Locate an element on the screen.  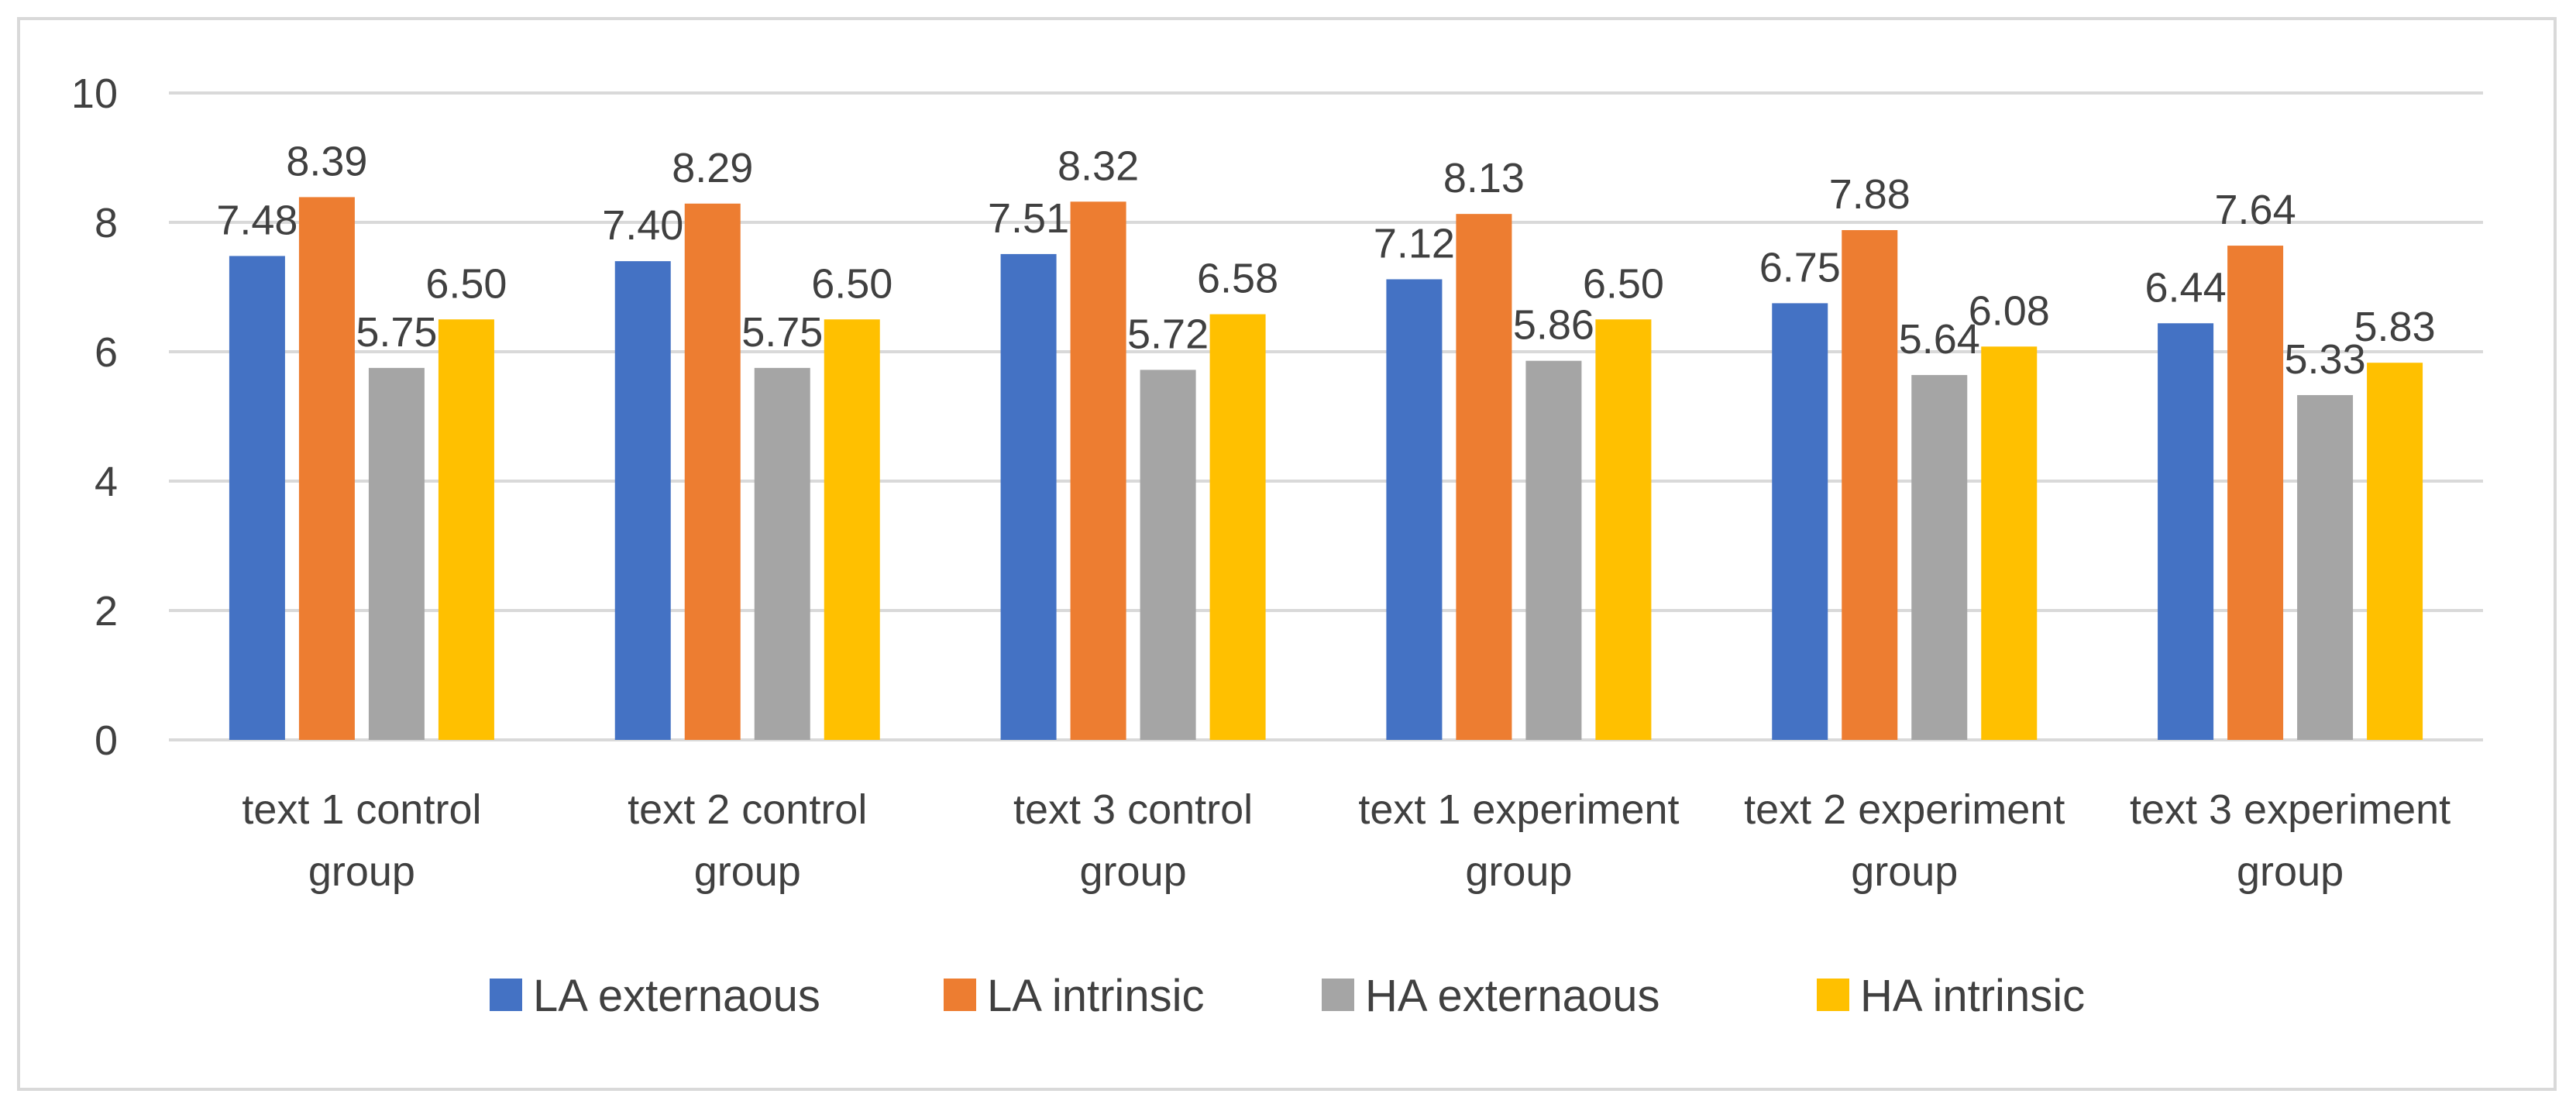
data-label: 8.32 is located at coordinates (1098, 166).